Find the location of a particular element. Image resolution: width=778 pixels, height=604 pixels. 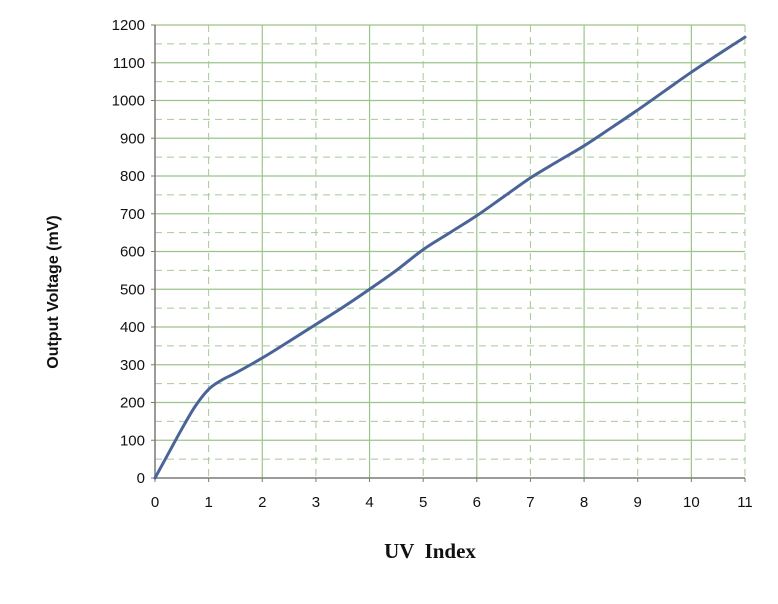

y-tick-label: 0 is located at coordinates (141, 478).